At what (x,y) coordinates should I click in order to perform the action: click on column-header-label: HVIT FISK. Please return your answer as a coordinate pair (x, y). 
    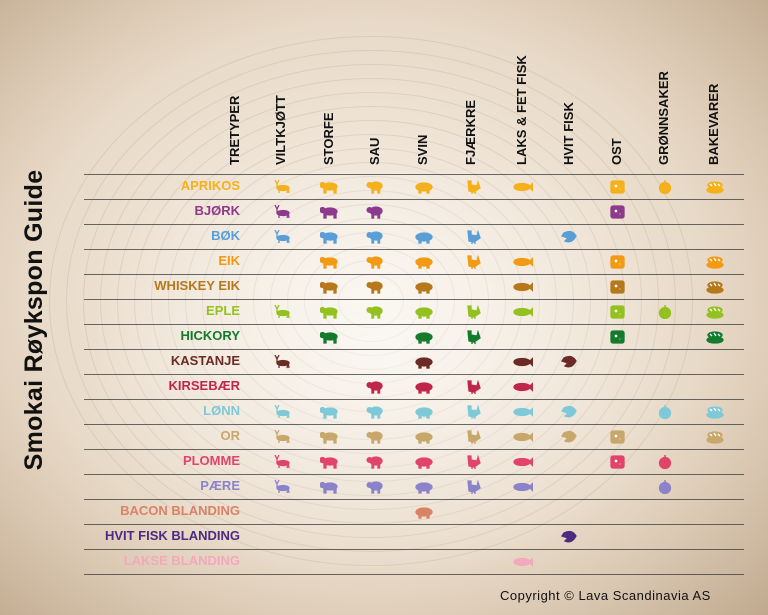
    Looking at the image, I should click on (568, 133).